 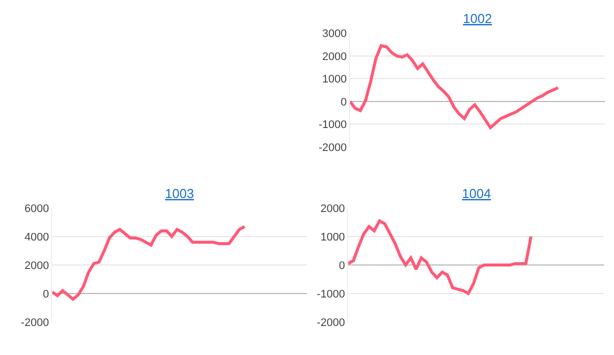 What do you see at coordinates (36, 208) in the screenshot?
I see `y-tick-label: 6000` at bounding box center [36, 208].